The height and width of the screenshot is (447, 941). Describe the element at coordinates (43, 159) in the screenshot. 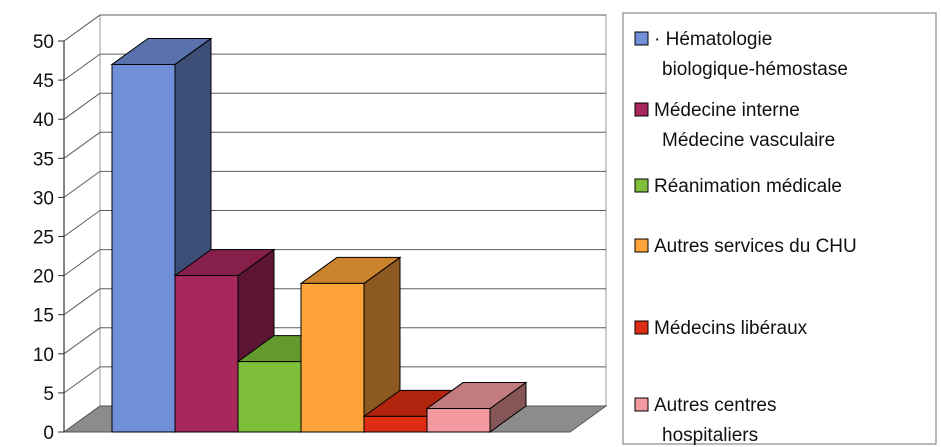

I see `y-tick-label: 35` at that location.